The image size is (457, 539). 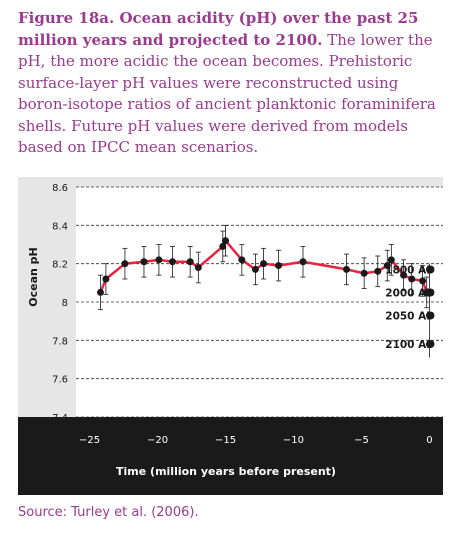 I want to click on projection-label: 2000 AD, so click(x=410, y=293).